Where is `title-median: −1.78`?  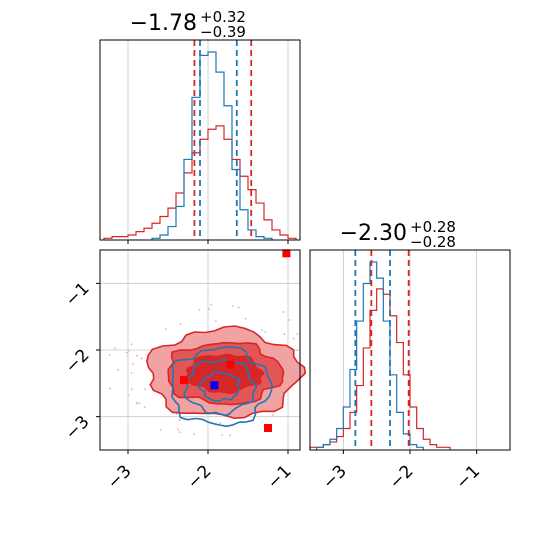 title-median: −1.78 is located at coordinates (163, 23).